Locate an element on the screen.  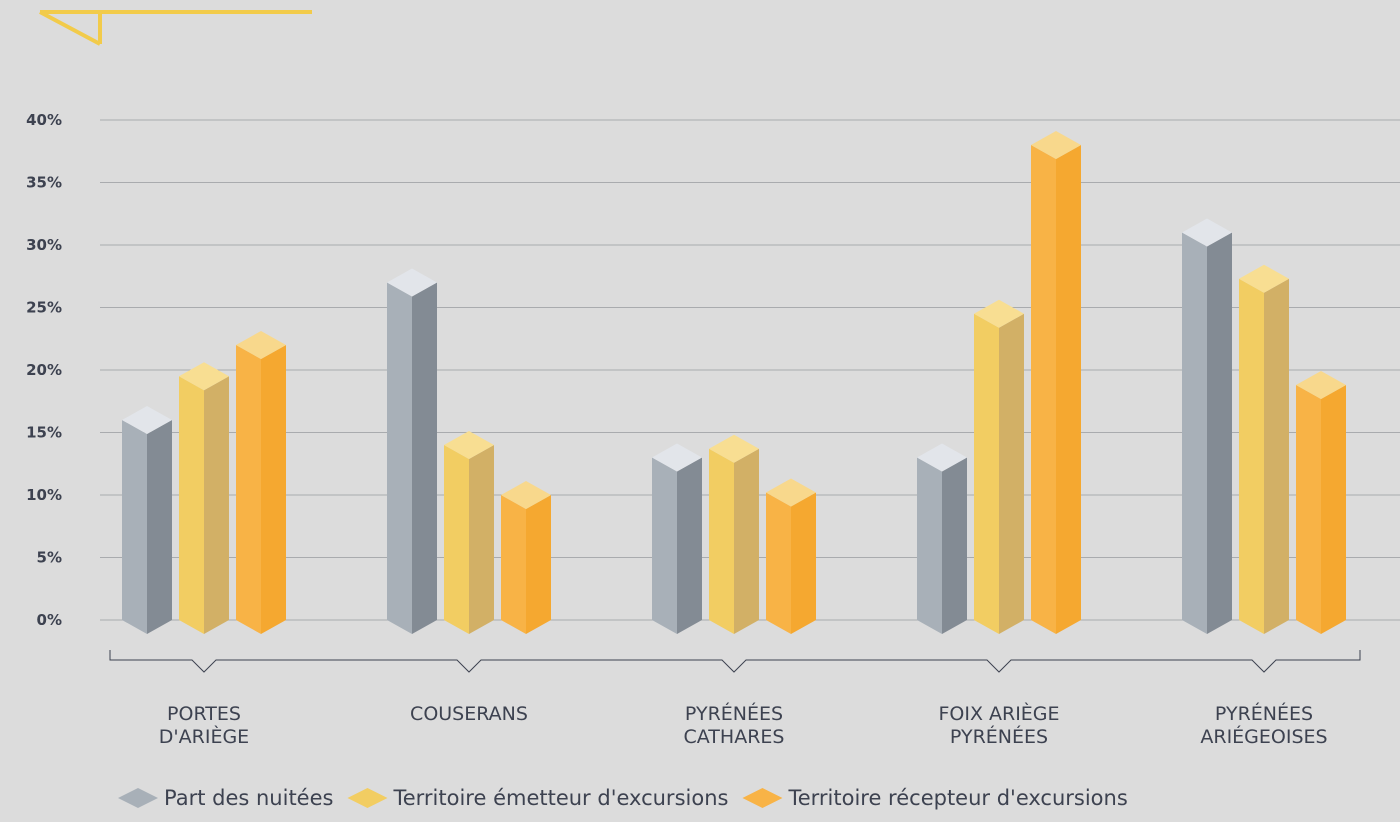
y-tick-label: 25% is located at coordinates (44, 308).